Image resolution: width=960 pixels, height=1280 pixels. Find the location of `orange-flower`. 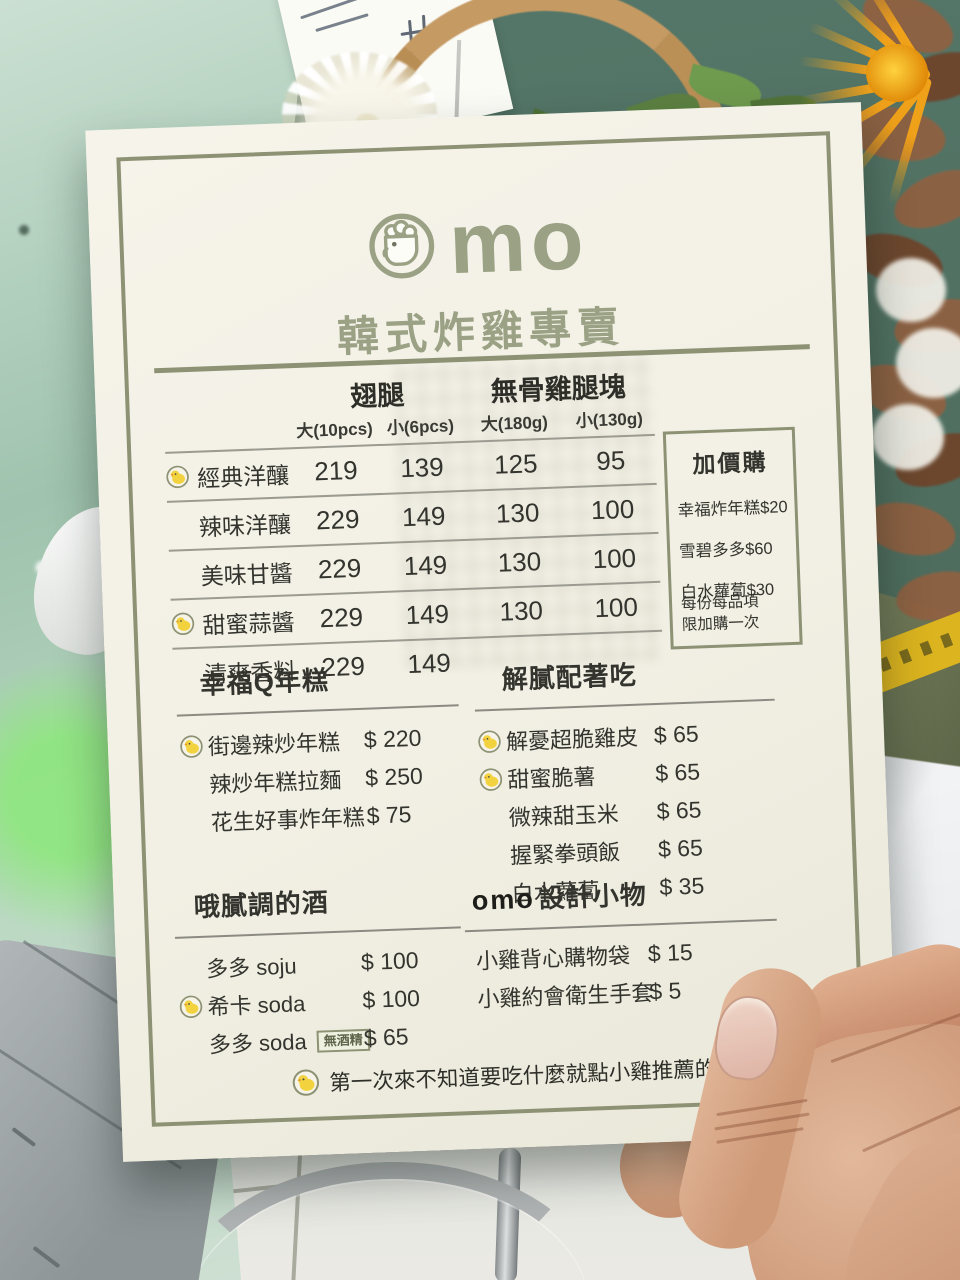

orange-flower is located at coordinates (858, 102).